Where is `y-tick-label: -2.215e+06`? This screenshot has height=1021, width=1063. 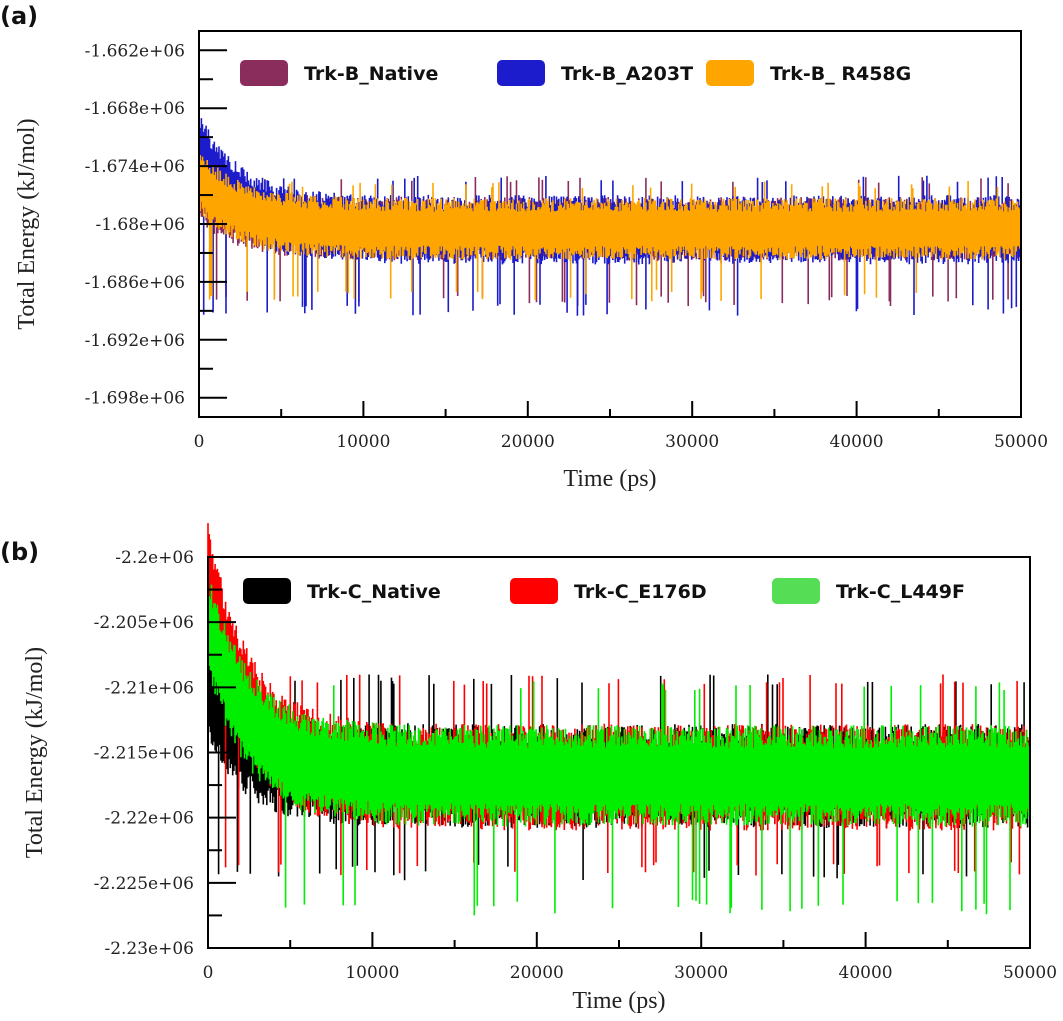
y-tick-label: -2.215e+06 is located at coordinates (144, 754).